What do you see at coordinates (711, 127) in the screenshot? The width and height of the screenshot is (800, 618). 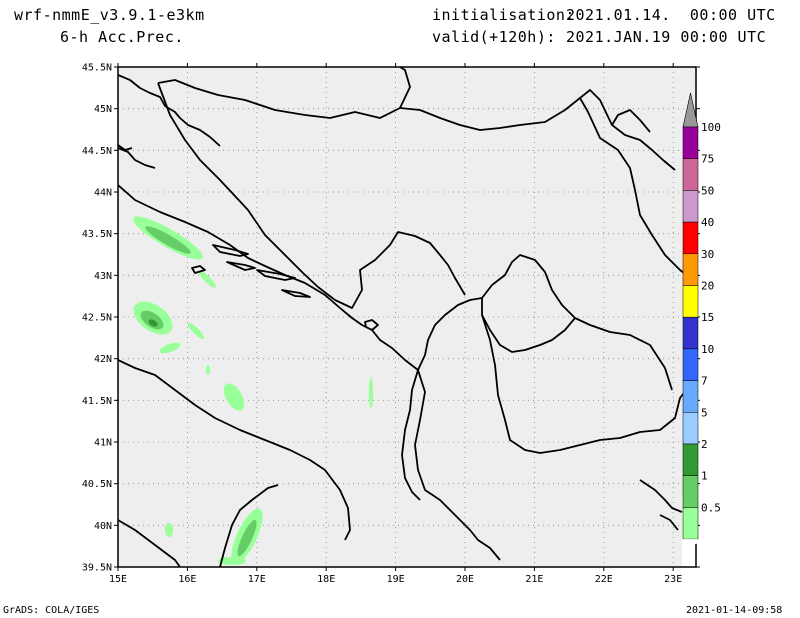 I see `colorbar-label: 100` at bounding box center [711, 127].